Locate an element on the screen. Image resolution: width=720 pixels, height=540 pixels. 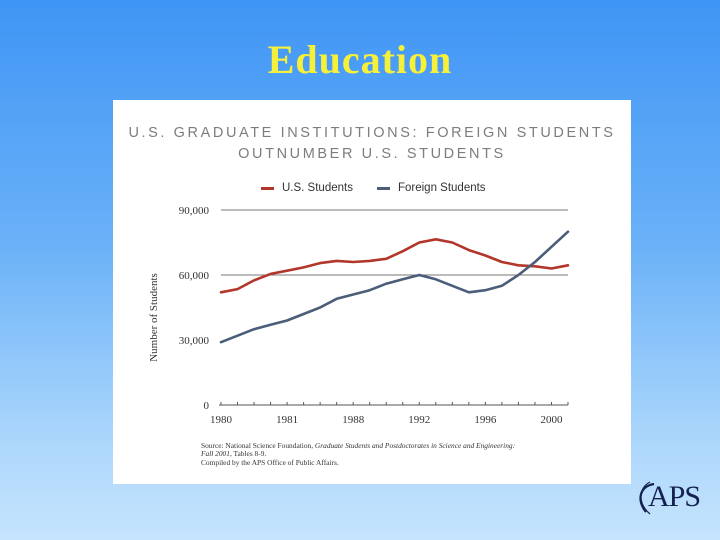
legend-swatch-us is located at coordinates (267, 188).